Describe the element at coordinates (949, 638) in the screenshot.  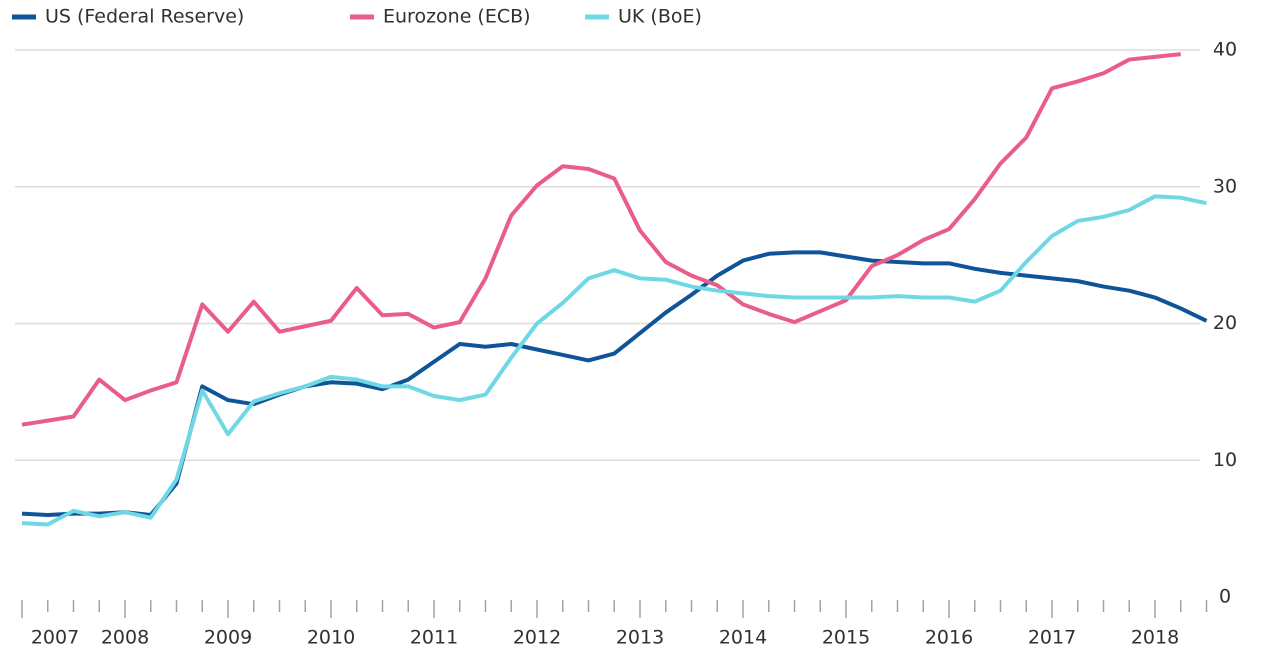
I see `x-tick-label: 2016` at that location.